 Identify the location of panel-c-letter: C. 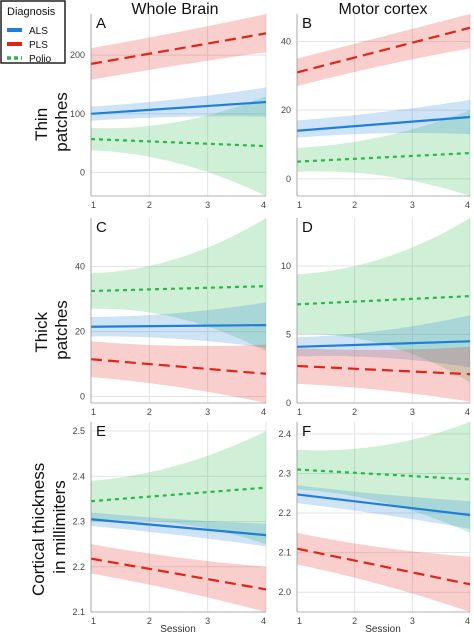
(101, 227).